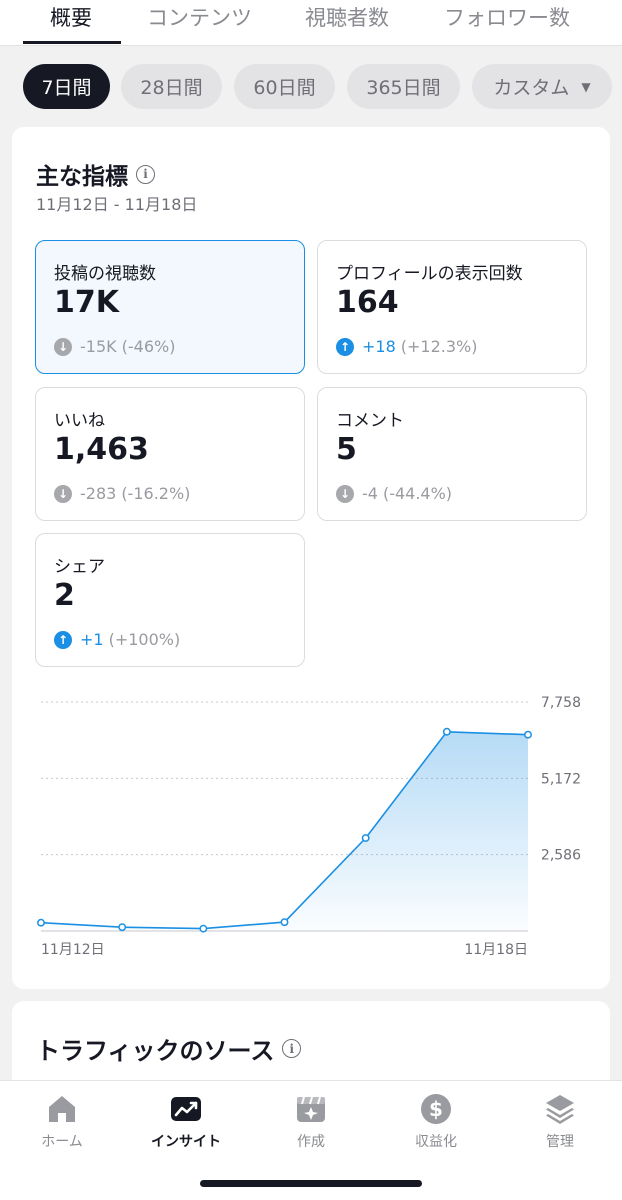  What do you see at coordinates (560, 1142) in the screenshot?
I see `nav-label: 管理` at bounding box center [560, 1142].